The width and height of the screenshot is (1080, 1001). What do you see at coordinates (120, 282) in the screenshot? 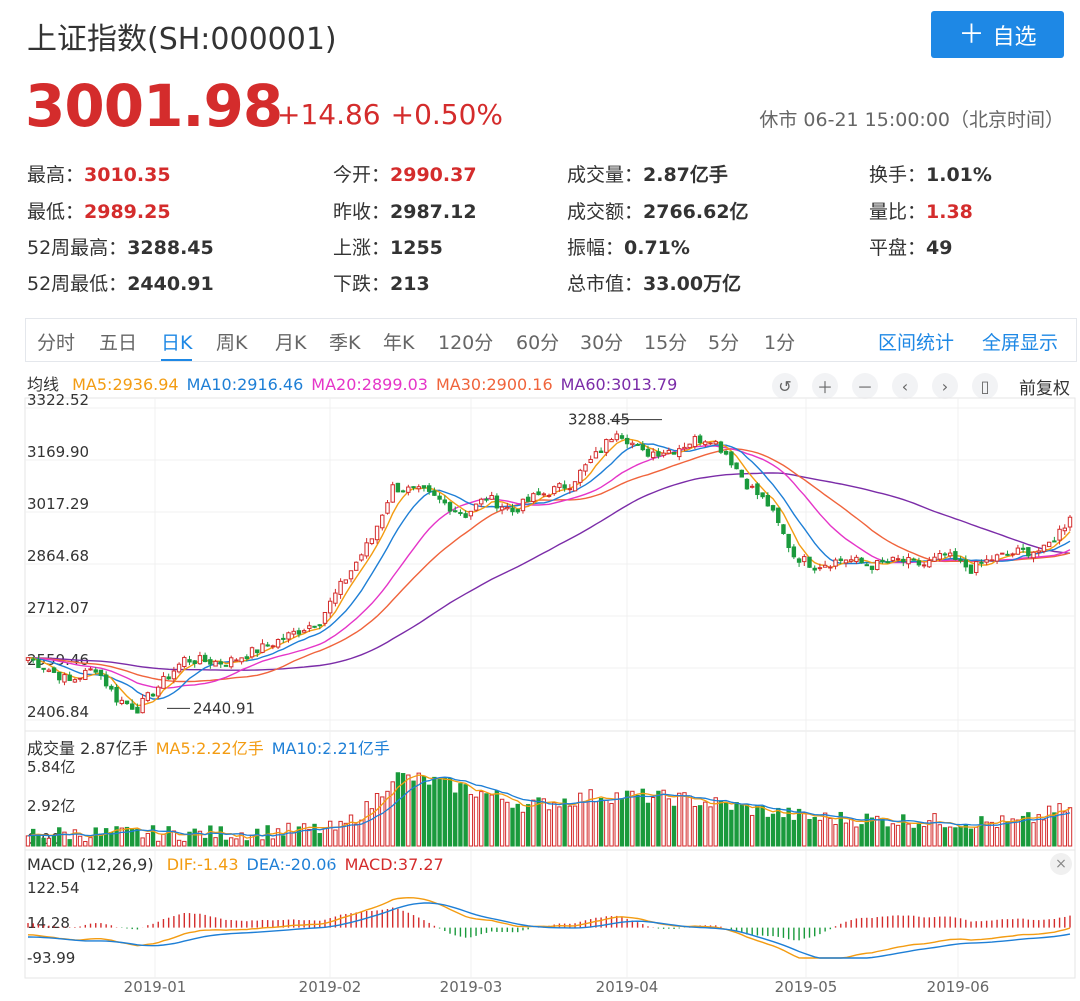
I see `stat-item: 52周最低：2440.91` at bounding box center [120, 282].